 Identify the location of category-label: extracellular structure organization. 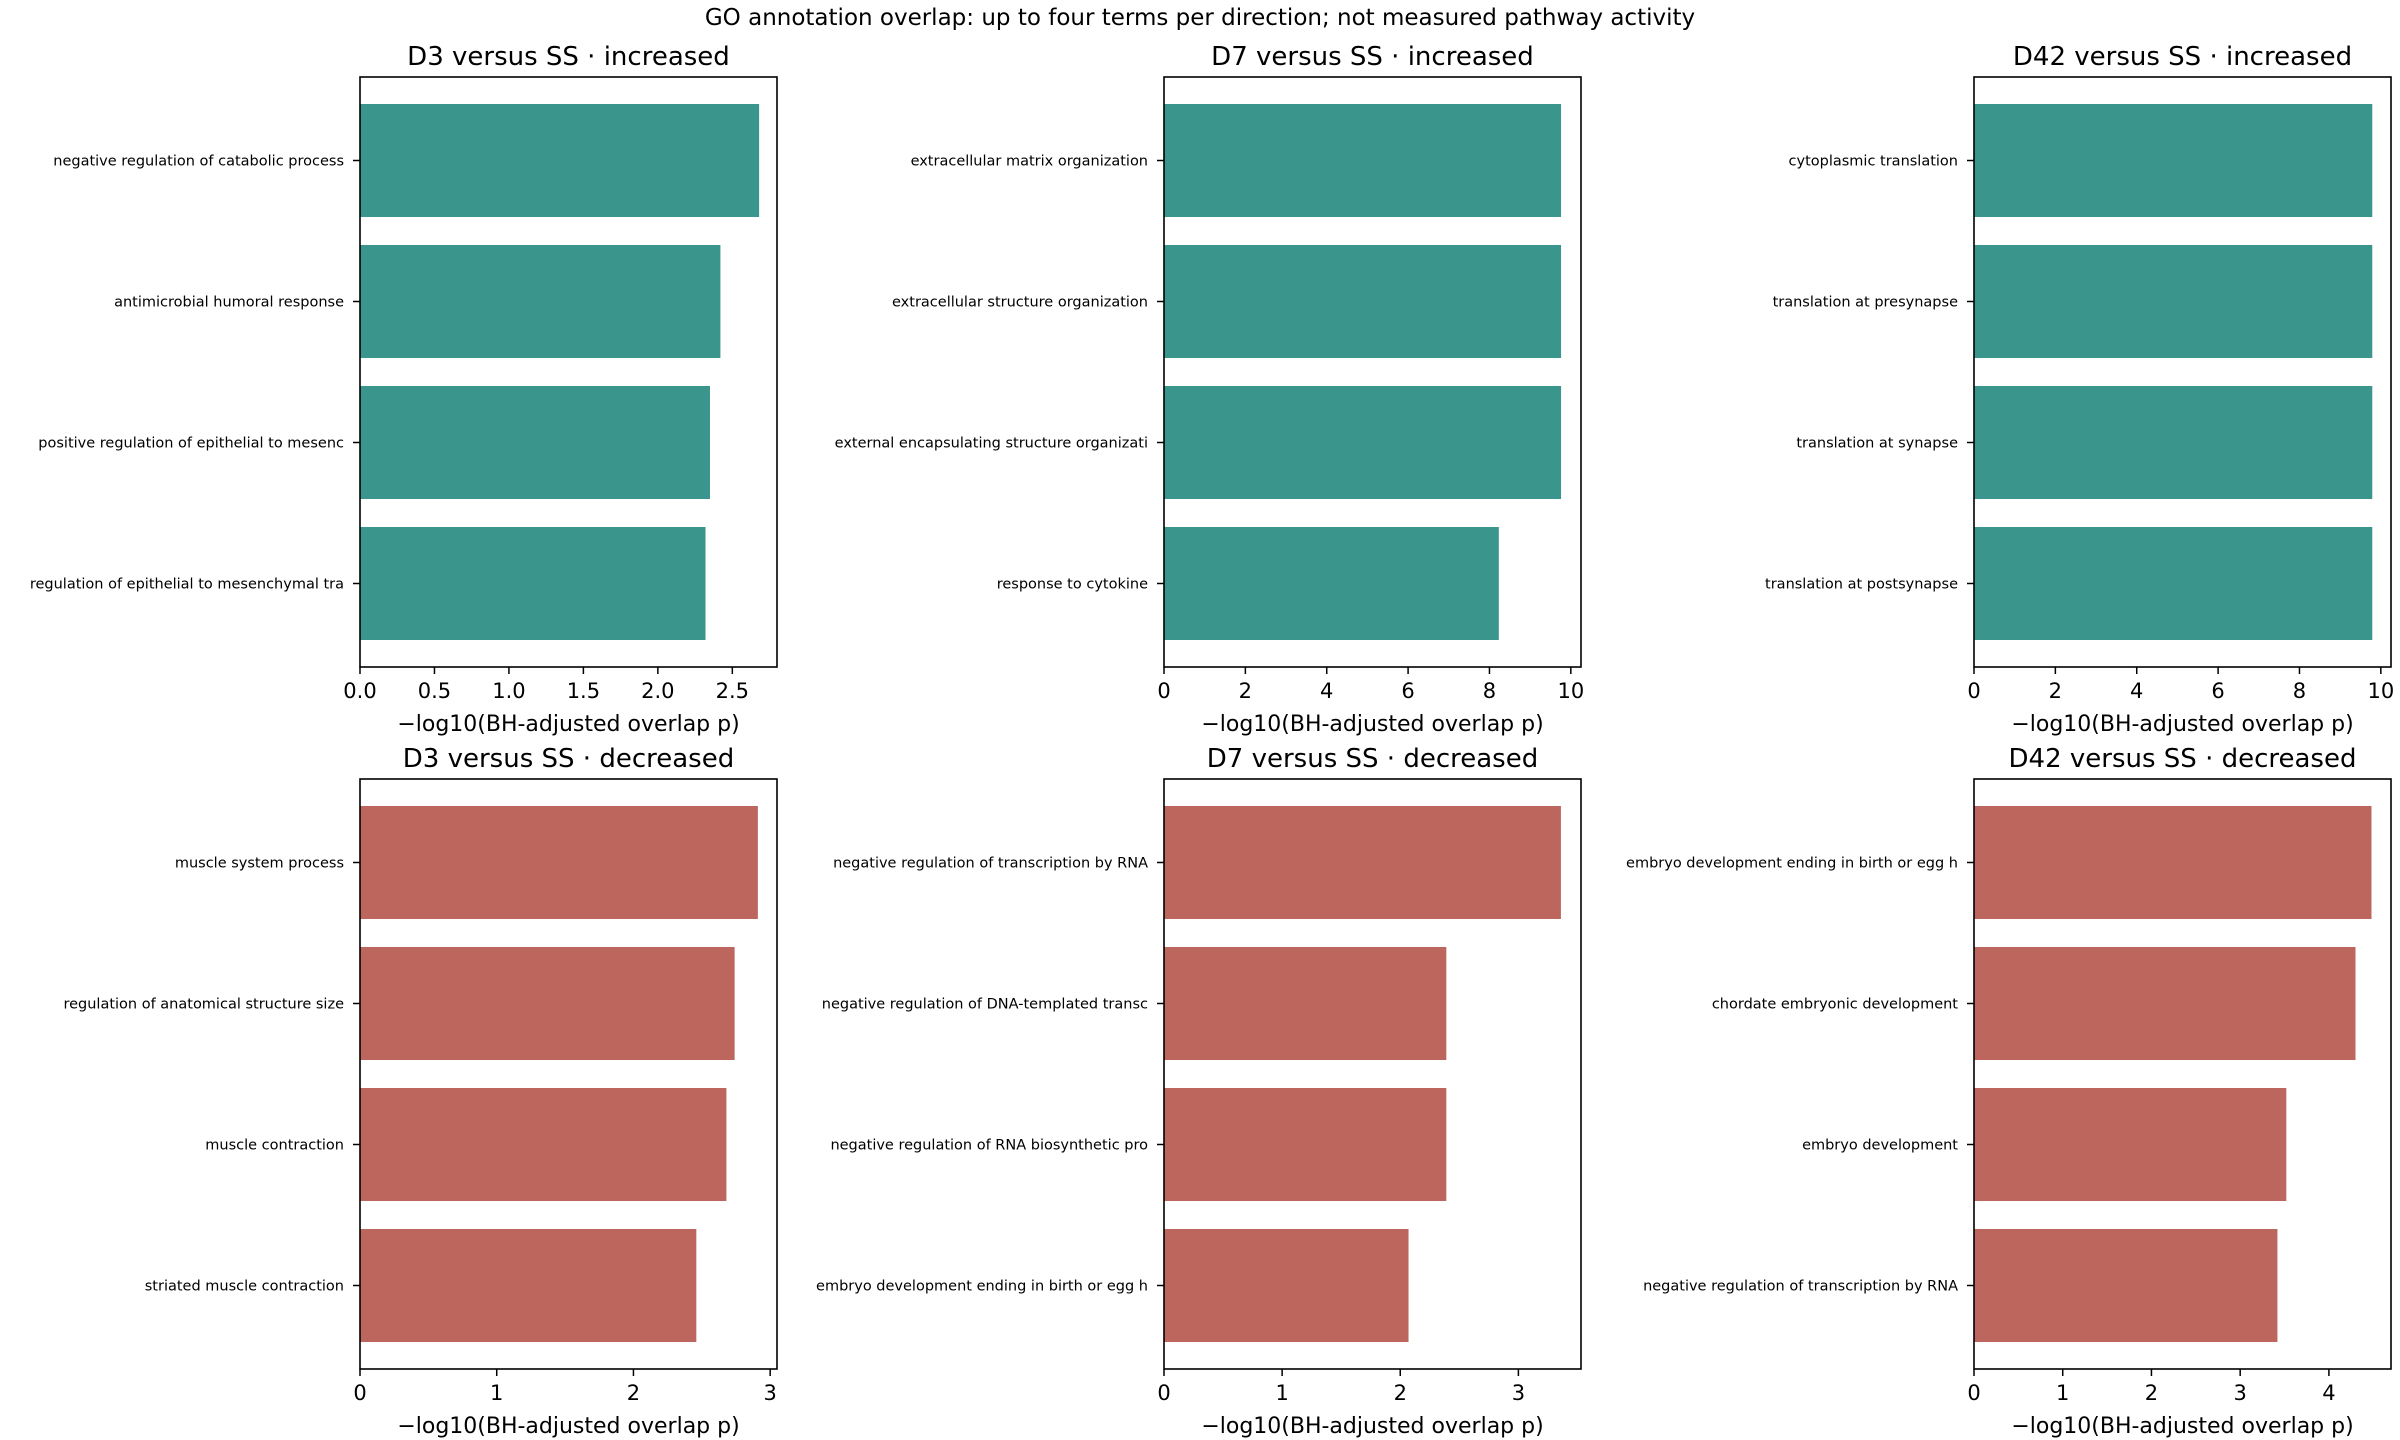
(1020, 303).